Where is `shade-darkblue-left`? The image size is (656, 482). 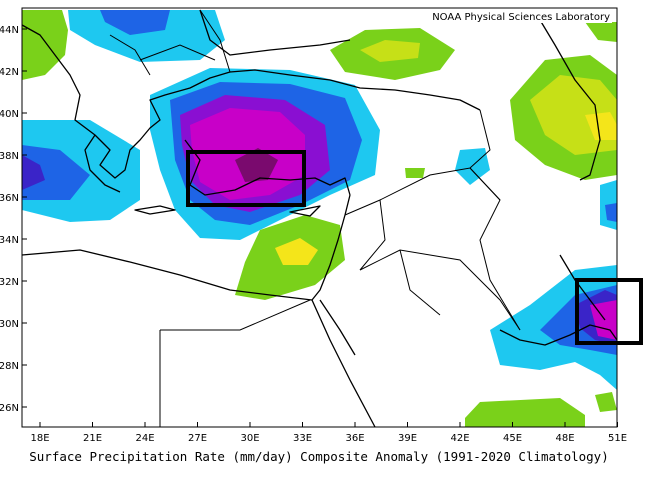
shade-darkblue-left is located at coordinates (33, 172).